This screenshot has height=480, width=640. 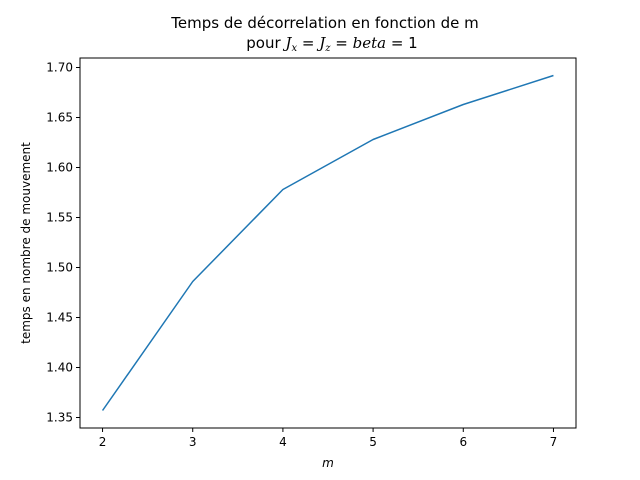 I want to click on title-math-beta: beta, so click(x=369, y=43).